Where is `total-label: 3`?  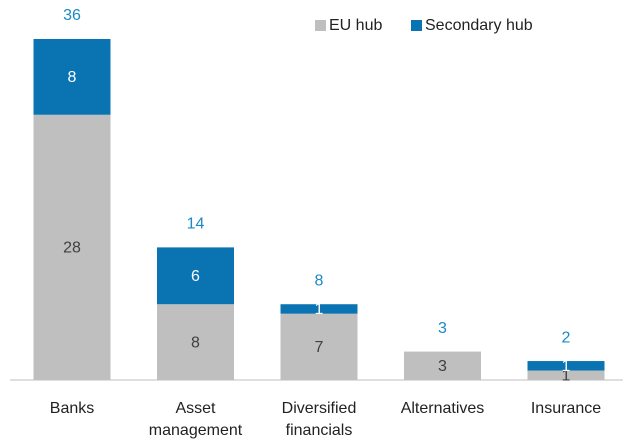 total-label: 3 is located at coordinates (442, 328).